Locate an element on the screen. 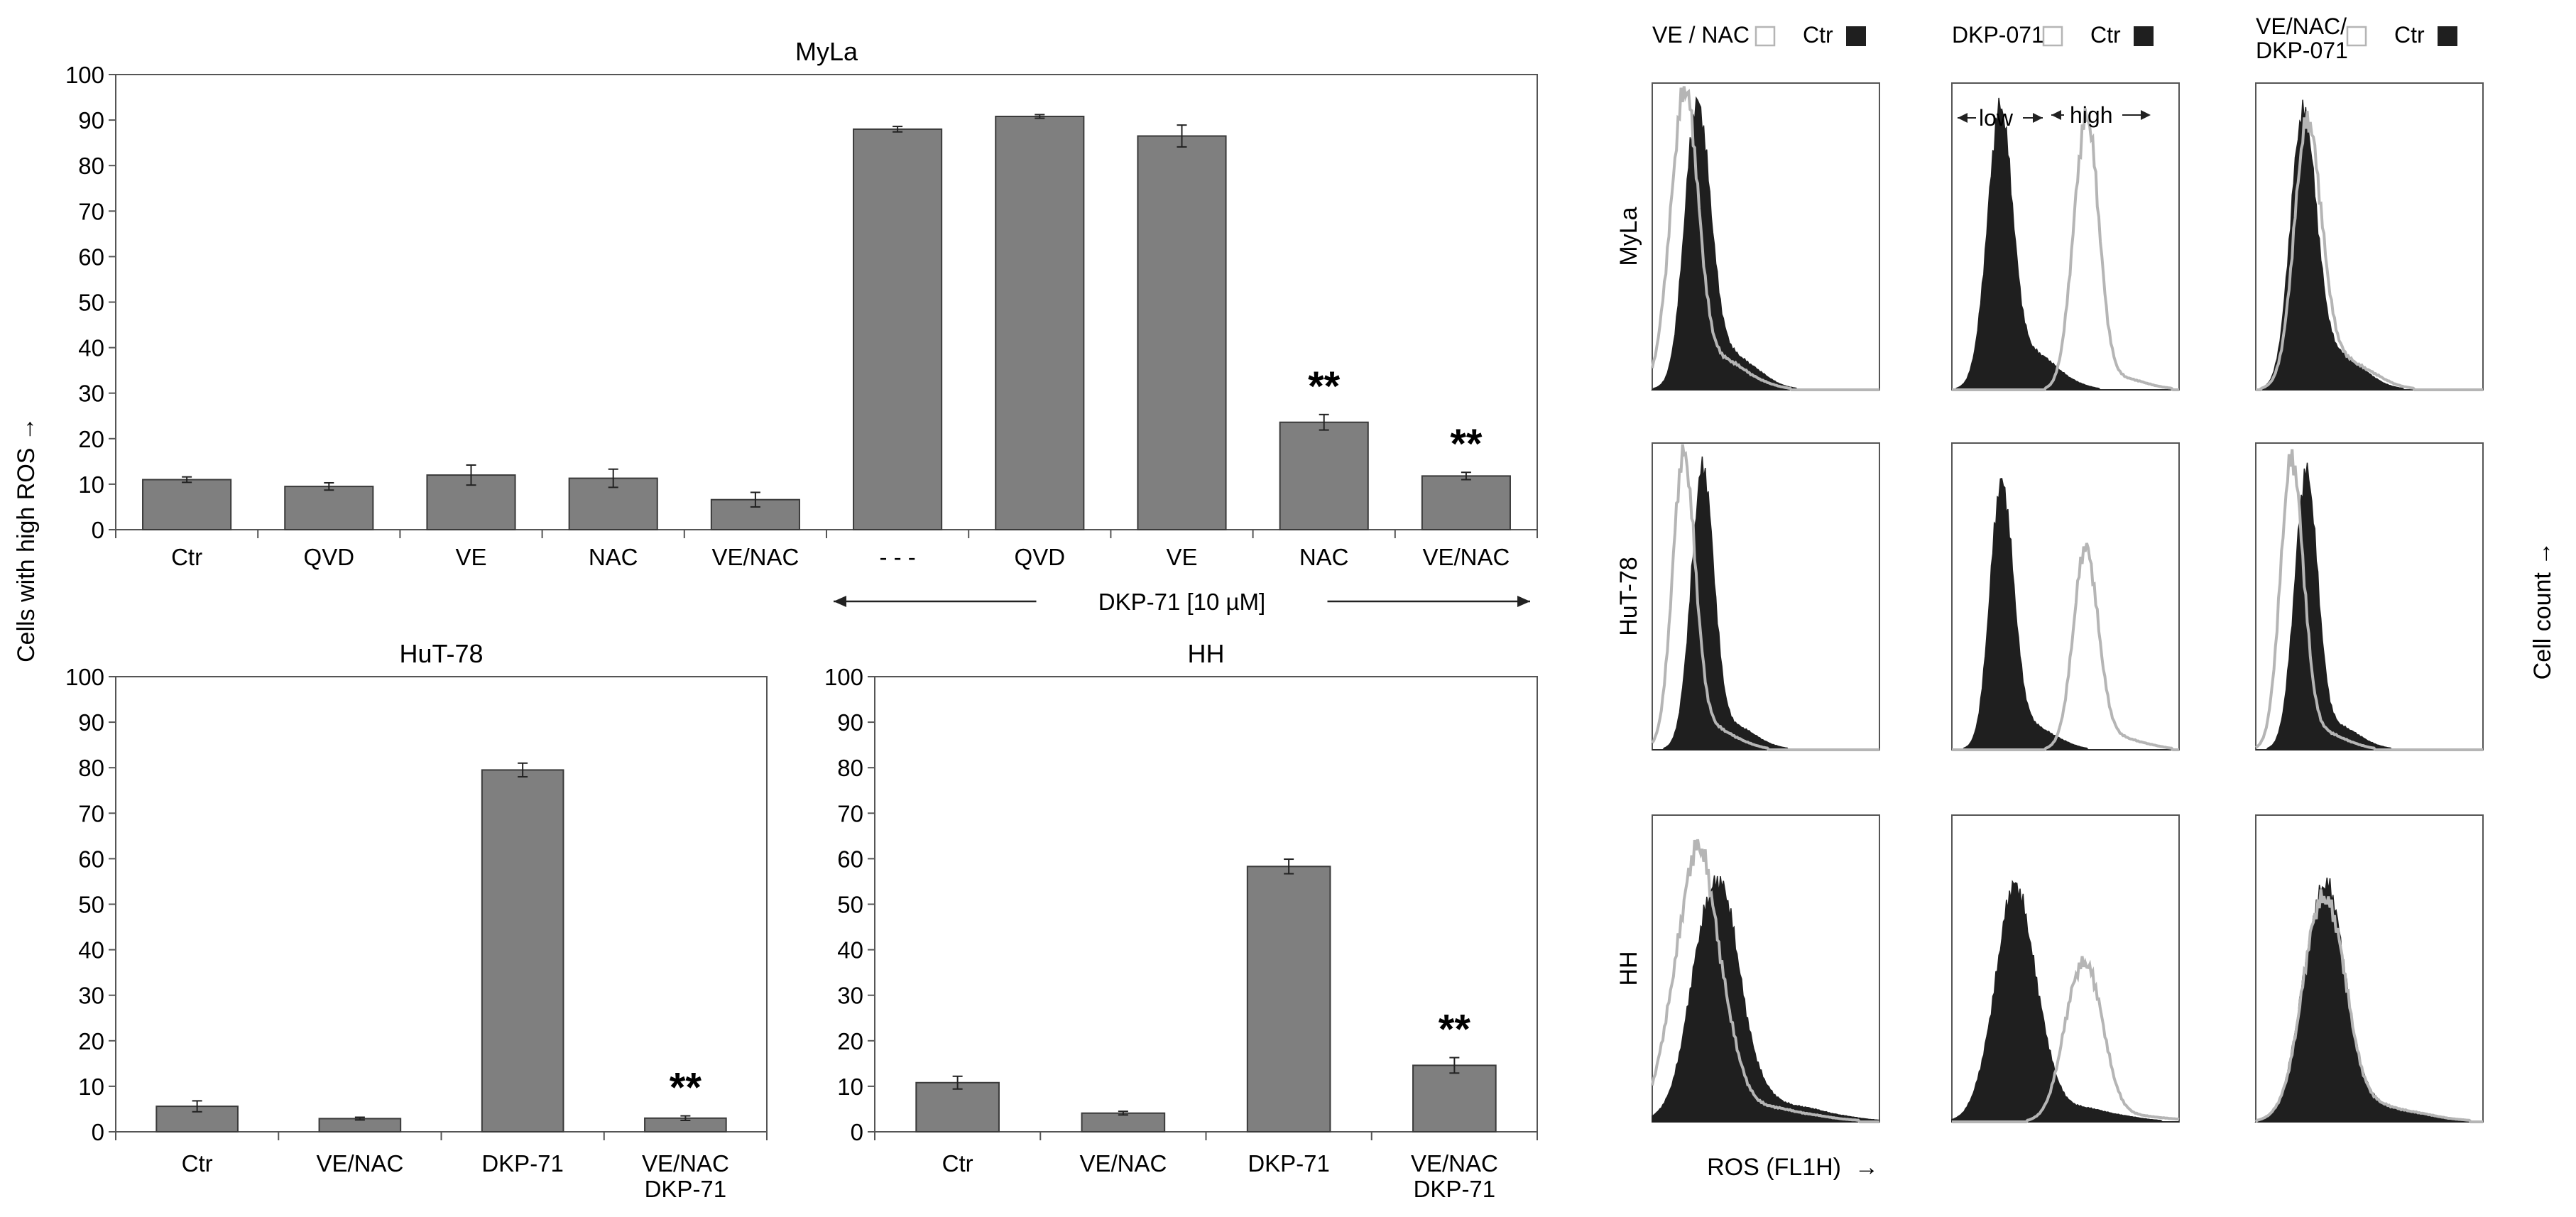  y-axis-label: Cells with high ROS → is located at coordinates (26, 539).